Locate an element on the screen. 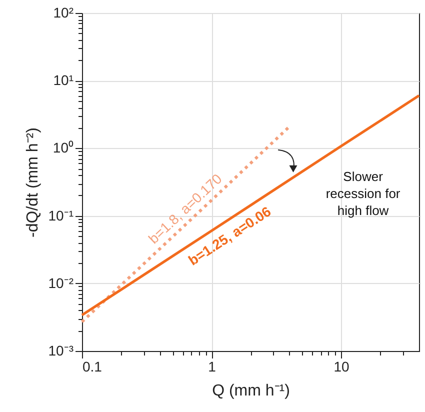  y-tick-label: 10⁰ is located at coordinates (63, 148).